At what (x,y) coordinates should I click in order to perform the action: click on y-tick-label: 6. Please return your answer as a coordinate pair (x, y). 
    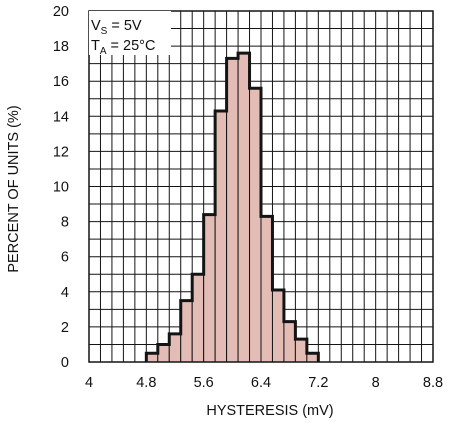
    Looking at the image, I should click on (65, 258).